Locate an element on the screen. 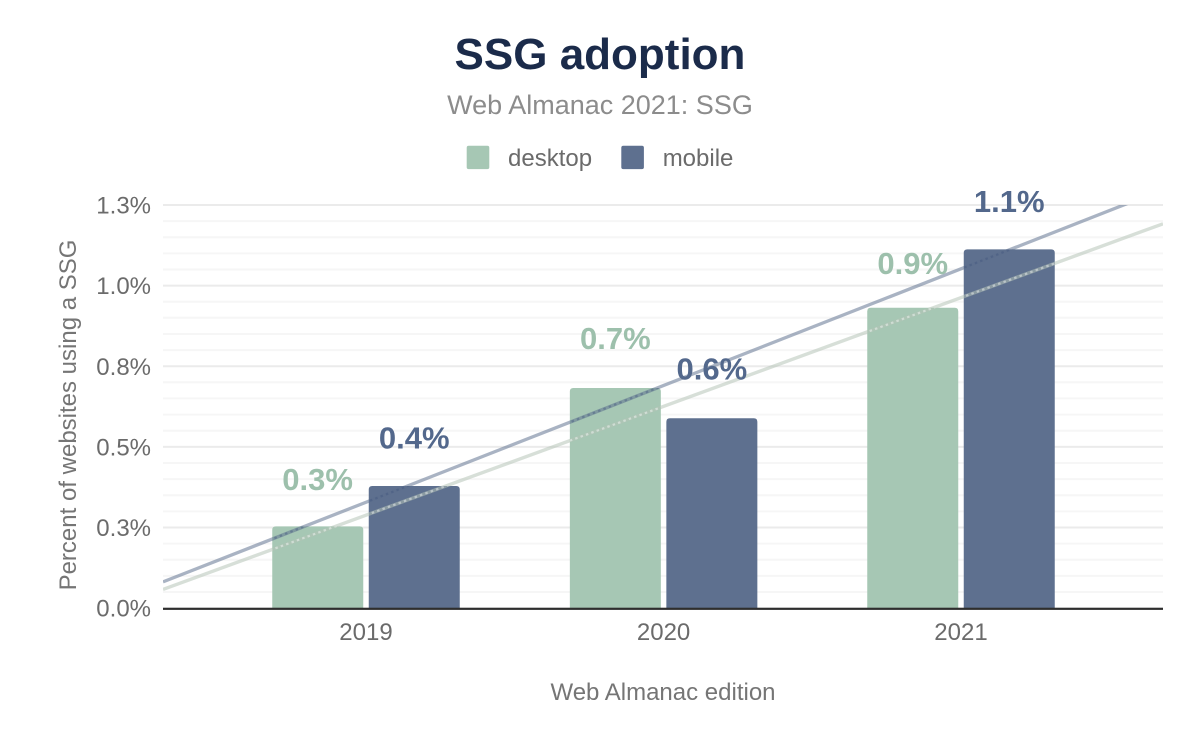 Image resolution: width=1200 pixels, height=742 pixels. svg-text: desktop is located at coordinates (550, 158).